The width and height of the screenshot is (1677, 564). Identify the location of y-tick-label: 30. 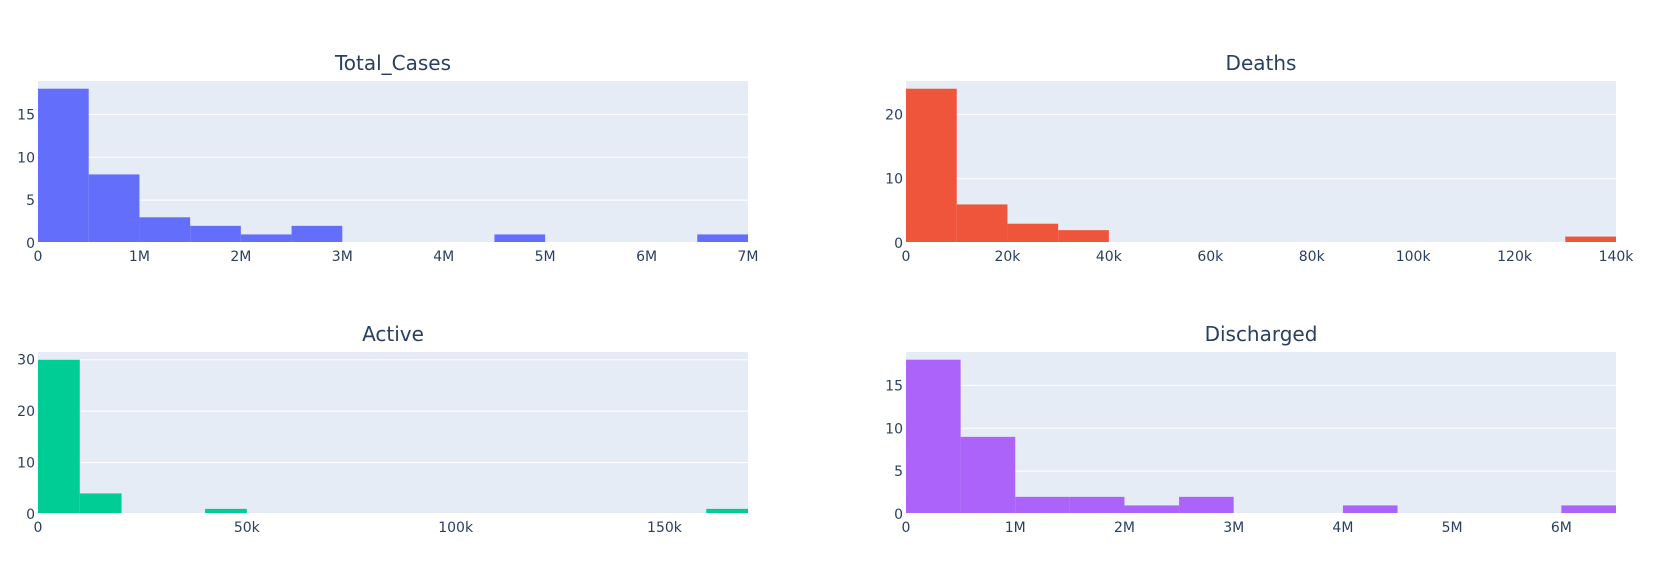
(26, 361).